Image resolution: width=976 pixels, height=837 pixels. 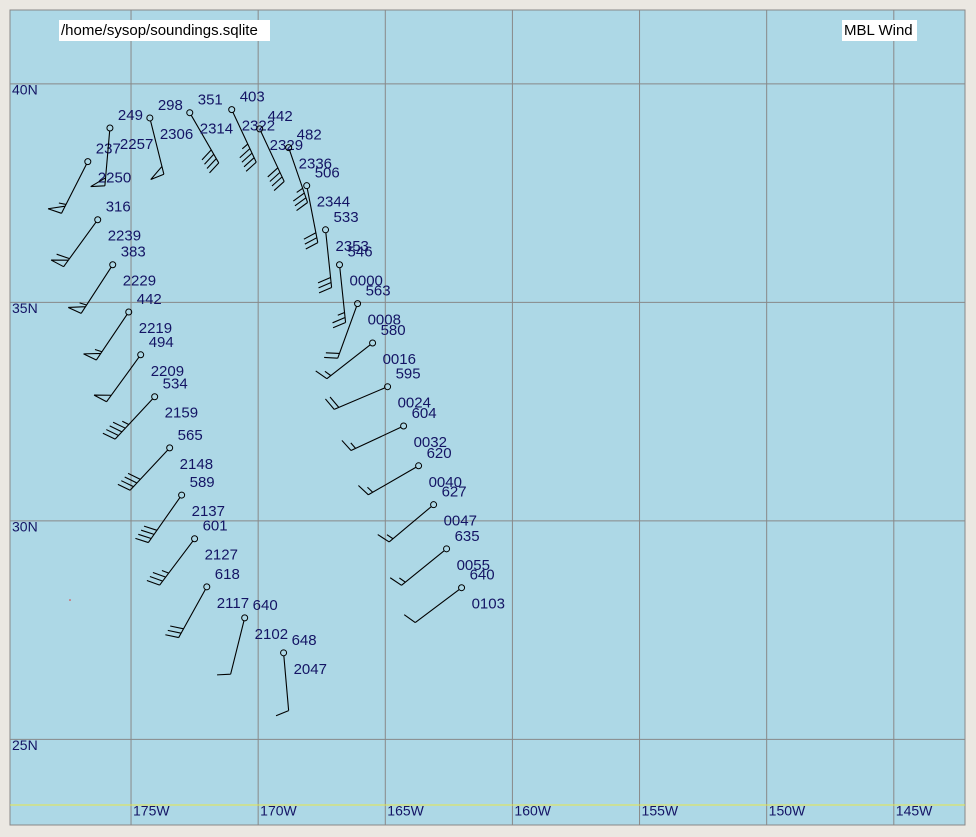 What do you see at coordinates (25, 308) in the screenshot?
I see `lat-label: 35N` at bounding box center [25, 308].